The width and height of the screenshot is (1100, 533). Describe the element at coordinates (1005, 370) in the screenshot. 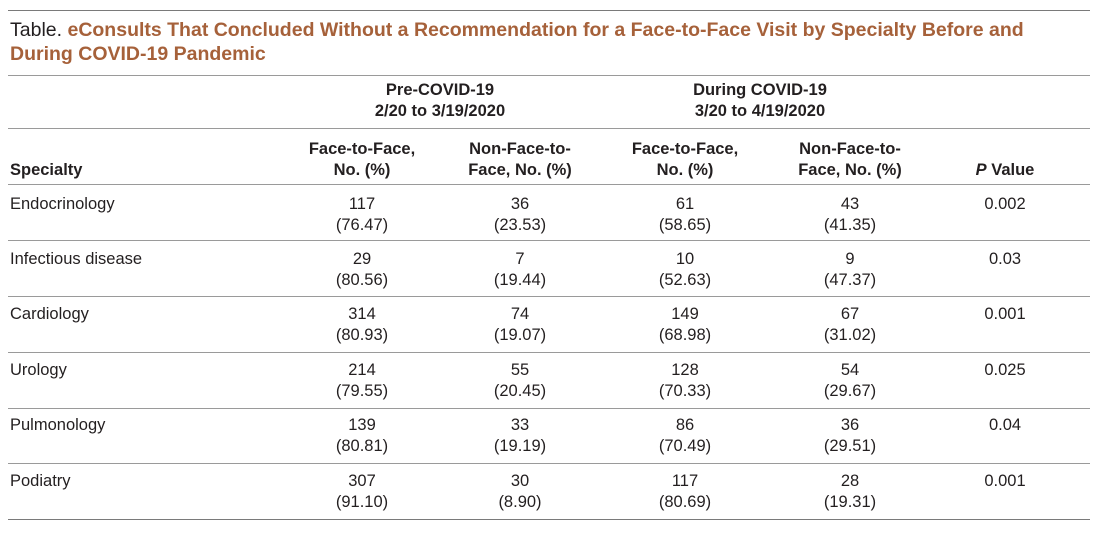

I see `table-cell-p-value: 0.025` at that location.